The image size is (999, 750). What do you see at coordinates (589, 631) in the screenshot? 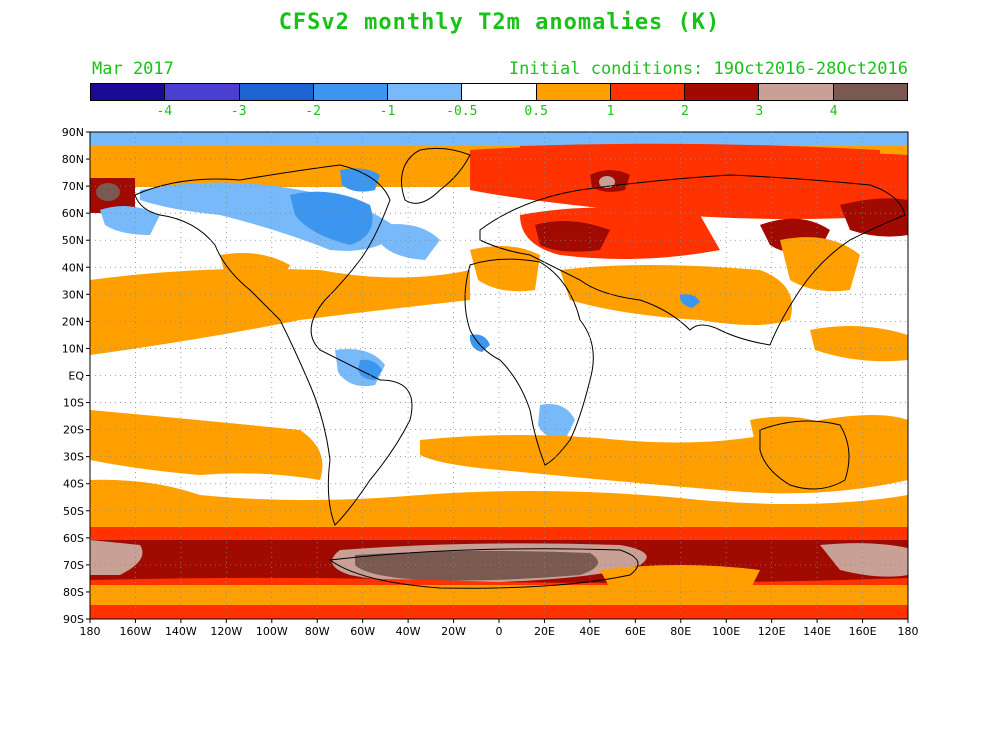
I see `longitude-label: 40E` at bounding box center [589, 631].